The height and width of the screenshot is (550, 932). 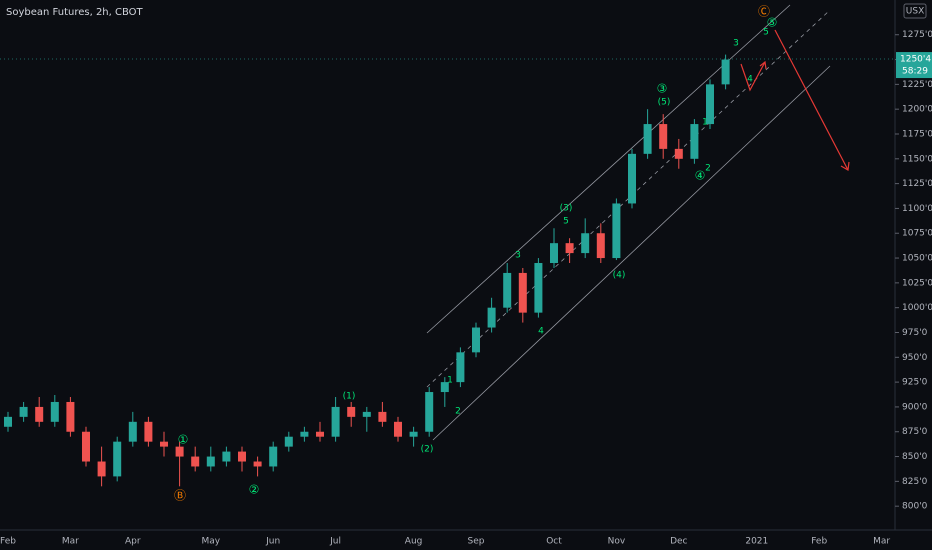 What do you see at coordinates (349, 397) in the screenshot?
I see `wave-label: (1)` at bounding box center [349, 397].